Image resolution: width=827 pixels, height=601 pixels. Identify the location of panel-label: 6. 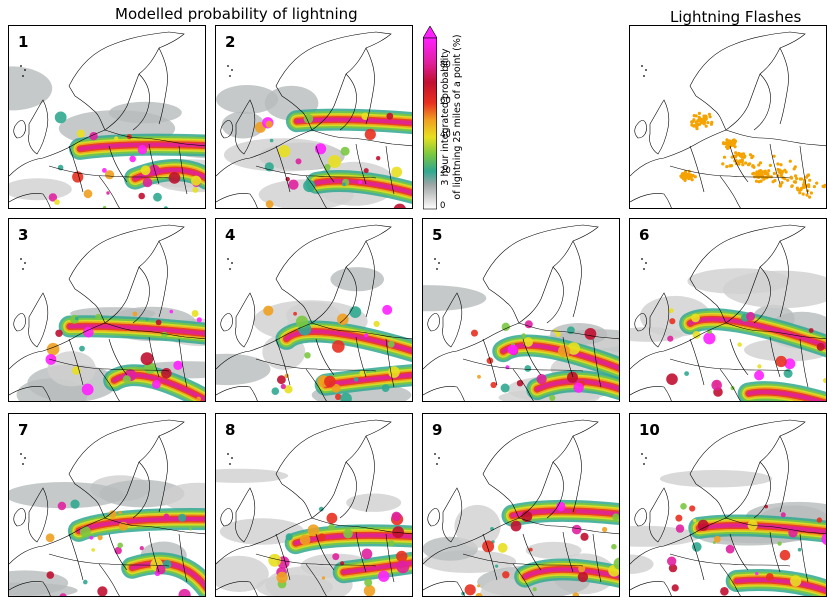
(644, 235).